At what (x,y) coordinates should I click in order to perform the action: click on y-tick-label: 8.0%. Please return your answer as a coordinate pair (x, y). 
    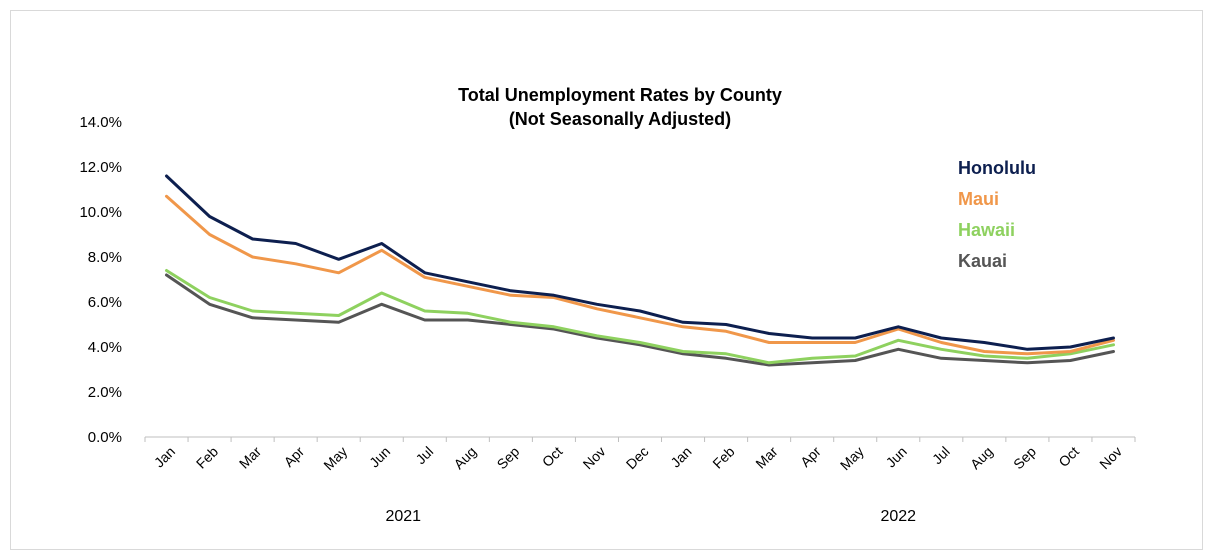
    Looking at the image, I should click on (105, 257).